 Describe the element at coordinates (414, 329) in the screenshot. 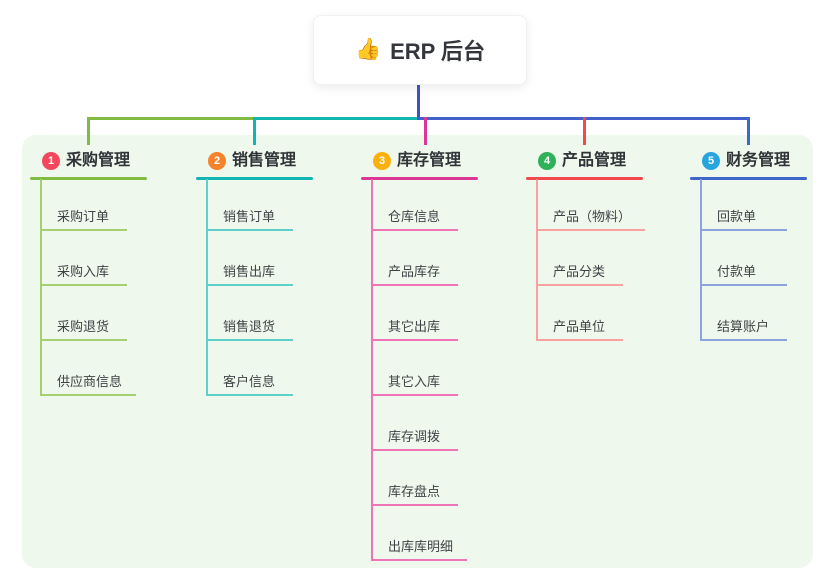

I see `mindmap-node-item: 其它出库` at that location.